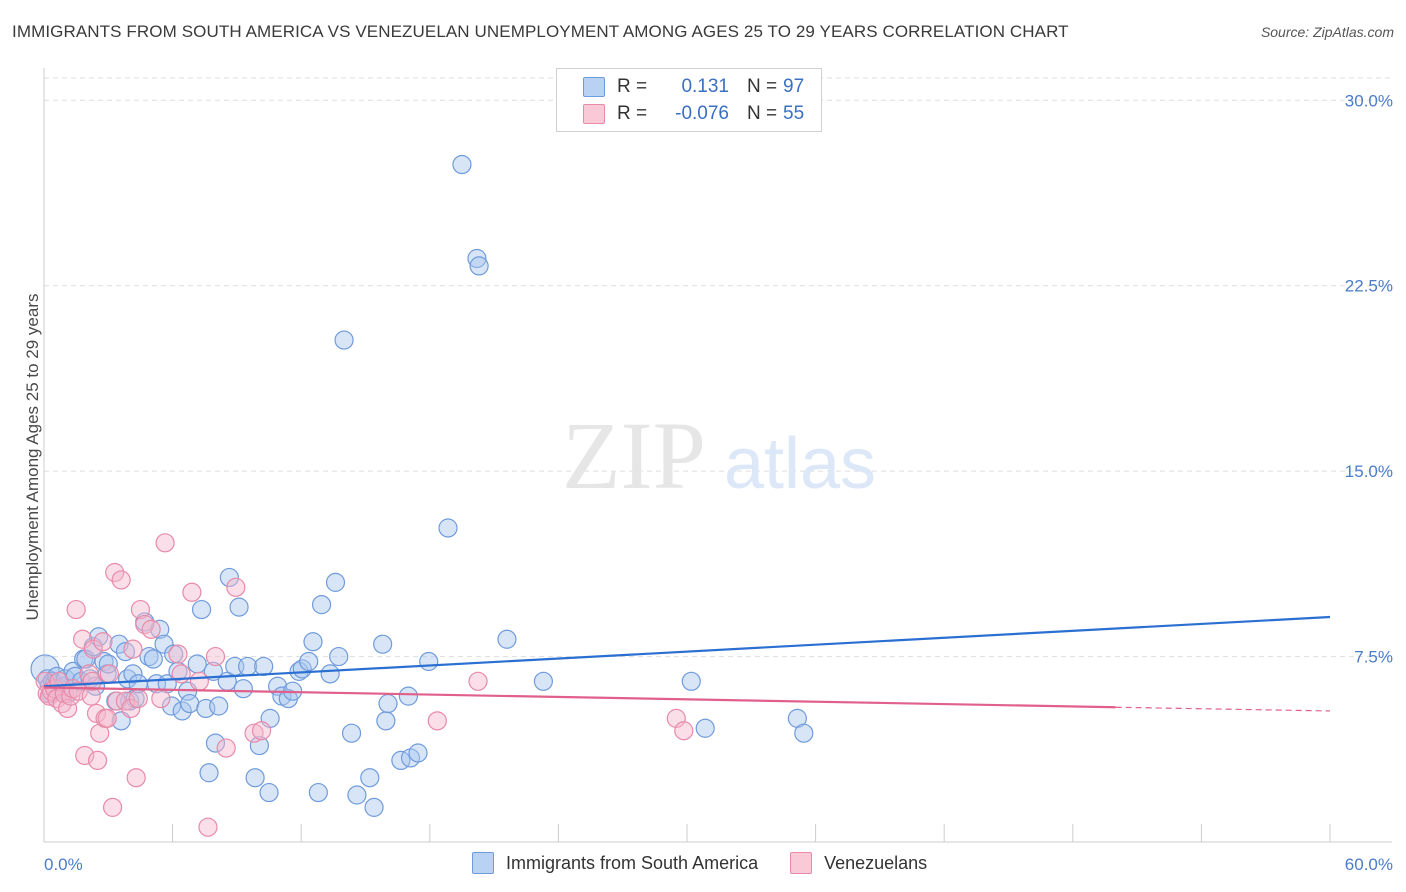  Describe the element at coordinates (800, 464) in the screenshot. I see `watermark-atlas: atlas` at that location.